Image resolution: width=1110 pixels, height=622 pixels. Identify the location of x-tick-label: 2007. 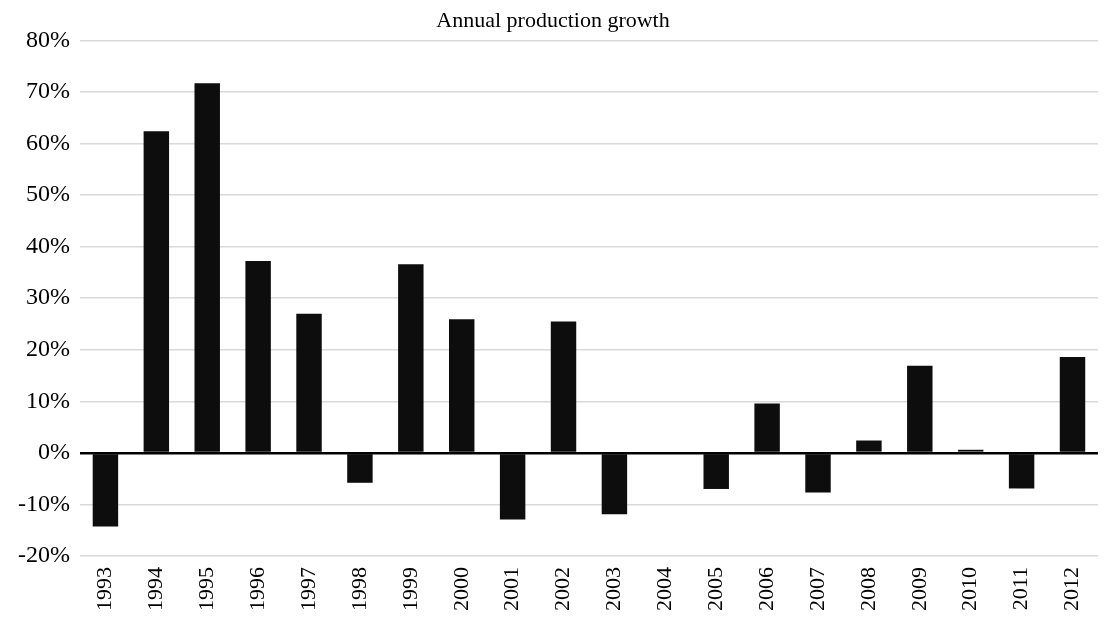
(816, 589).